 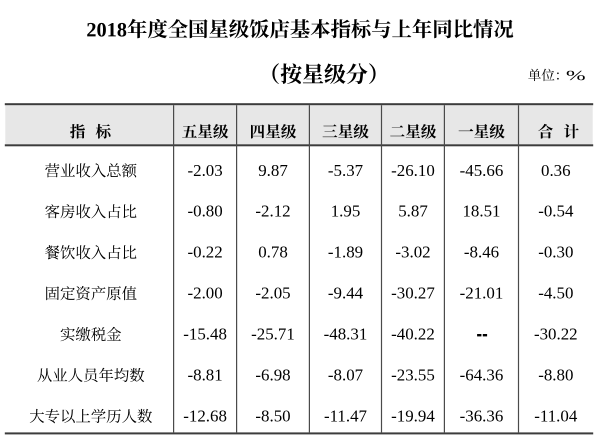 I want to click on svg-text: 0.36, so click(x=556, y=170).